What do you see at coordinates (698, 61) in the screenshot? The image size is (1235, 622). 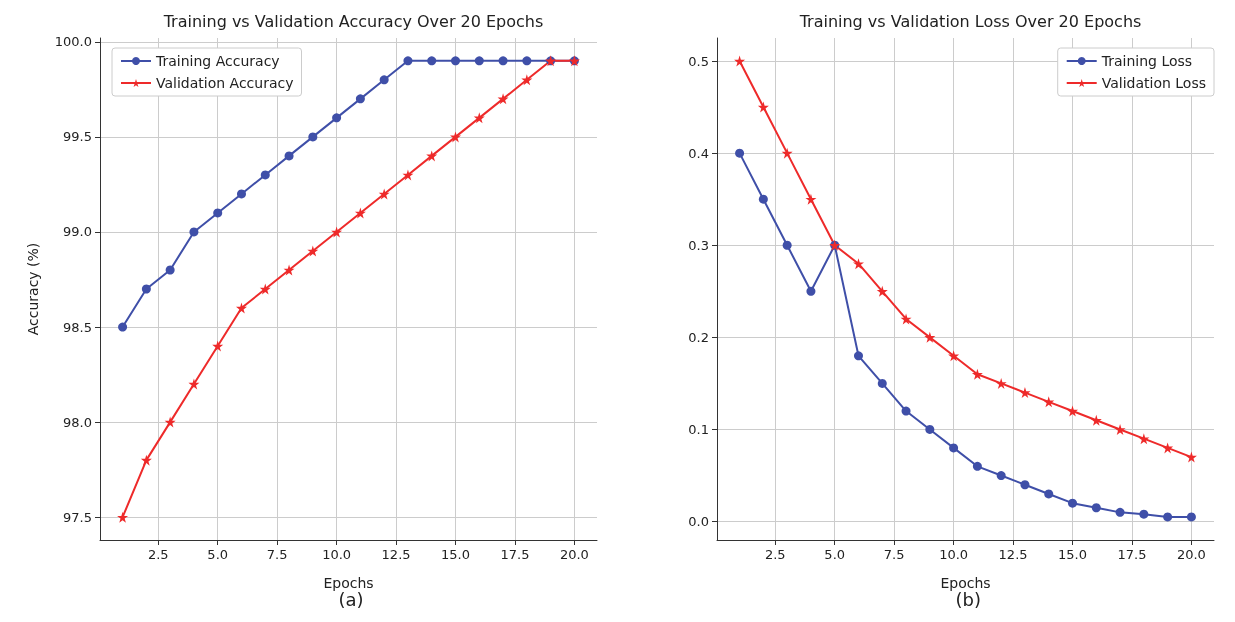 I see `y-tick-label: 0.5` at bounding box center [698, 61].